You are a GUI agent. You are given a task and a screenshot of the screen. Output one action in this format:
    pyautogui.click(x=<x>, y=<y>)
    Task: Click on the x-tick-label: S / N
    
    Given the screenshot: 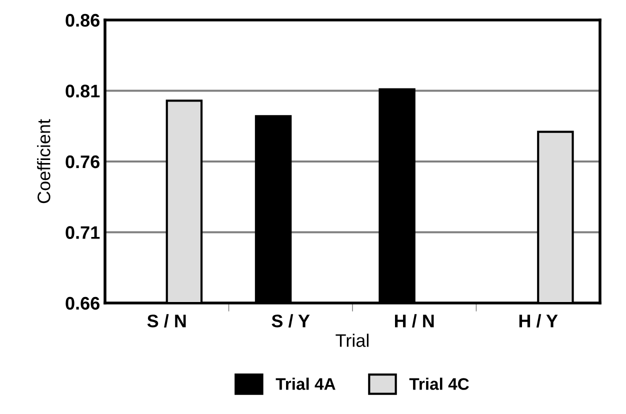 What is the action you would take?
    pyautogui.click(x=166, y=321)
    